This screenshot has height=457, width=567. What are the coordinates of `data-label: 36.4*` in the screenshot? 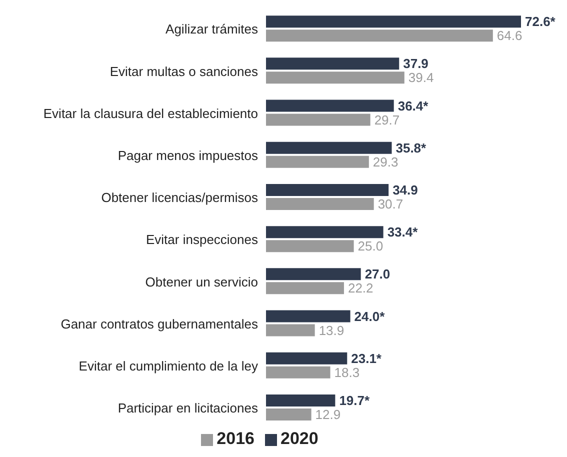 It's located at (414, 106).